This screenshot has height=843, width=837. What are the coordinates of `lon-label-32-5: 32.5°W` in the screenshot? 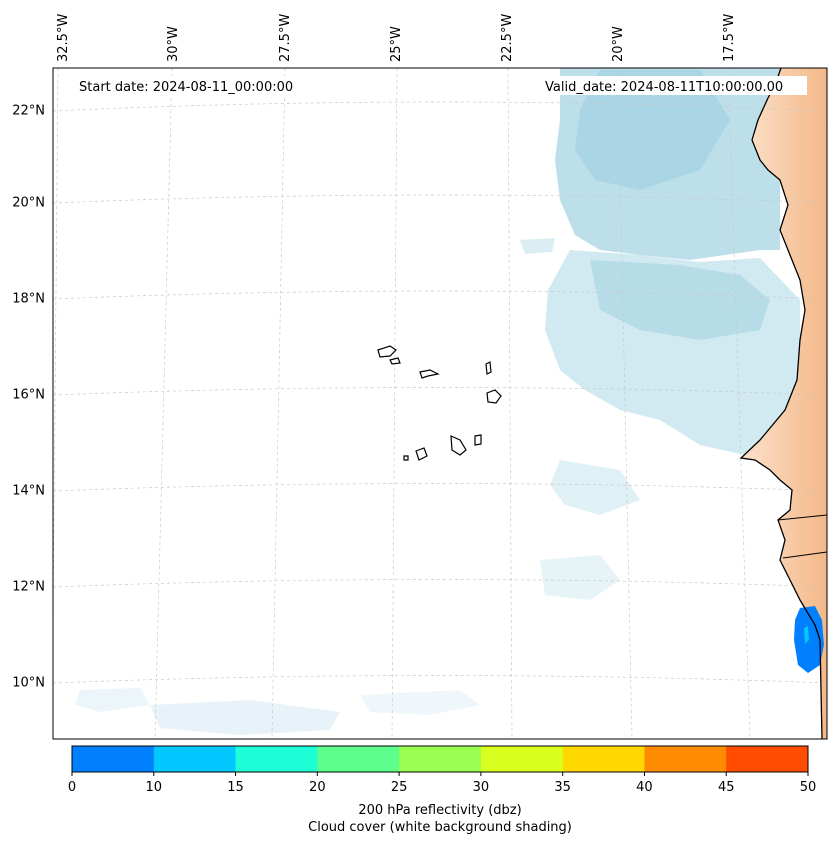 It's located at (63, 38).